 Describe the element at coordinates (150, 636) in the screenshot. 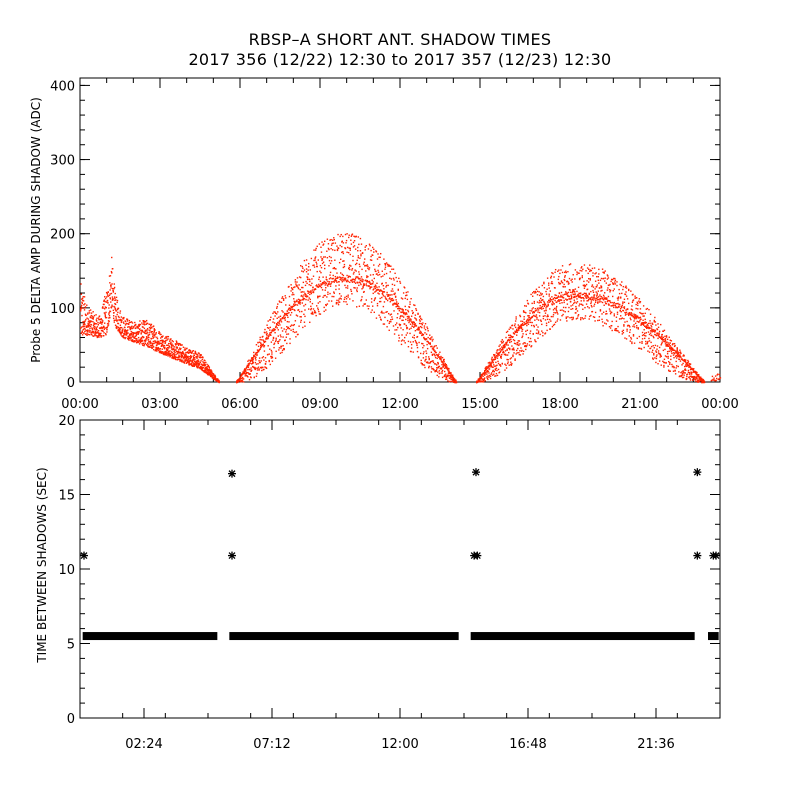

I see `baseline-bar` at that location.